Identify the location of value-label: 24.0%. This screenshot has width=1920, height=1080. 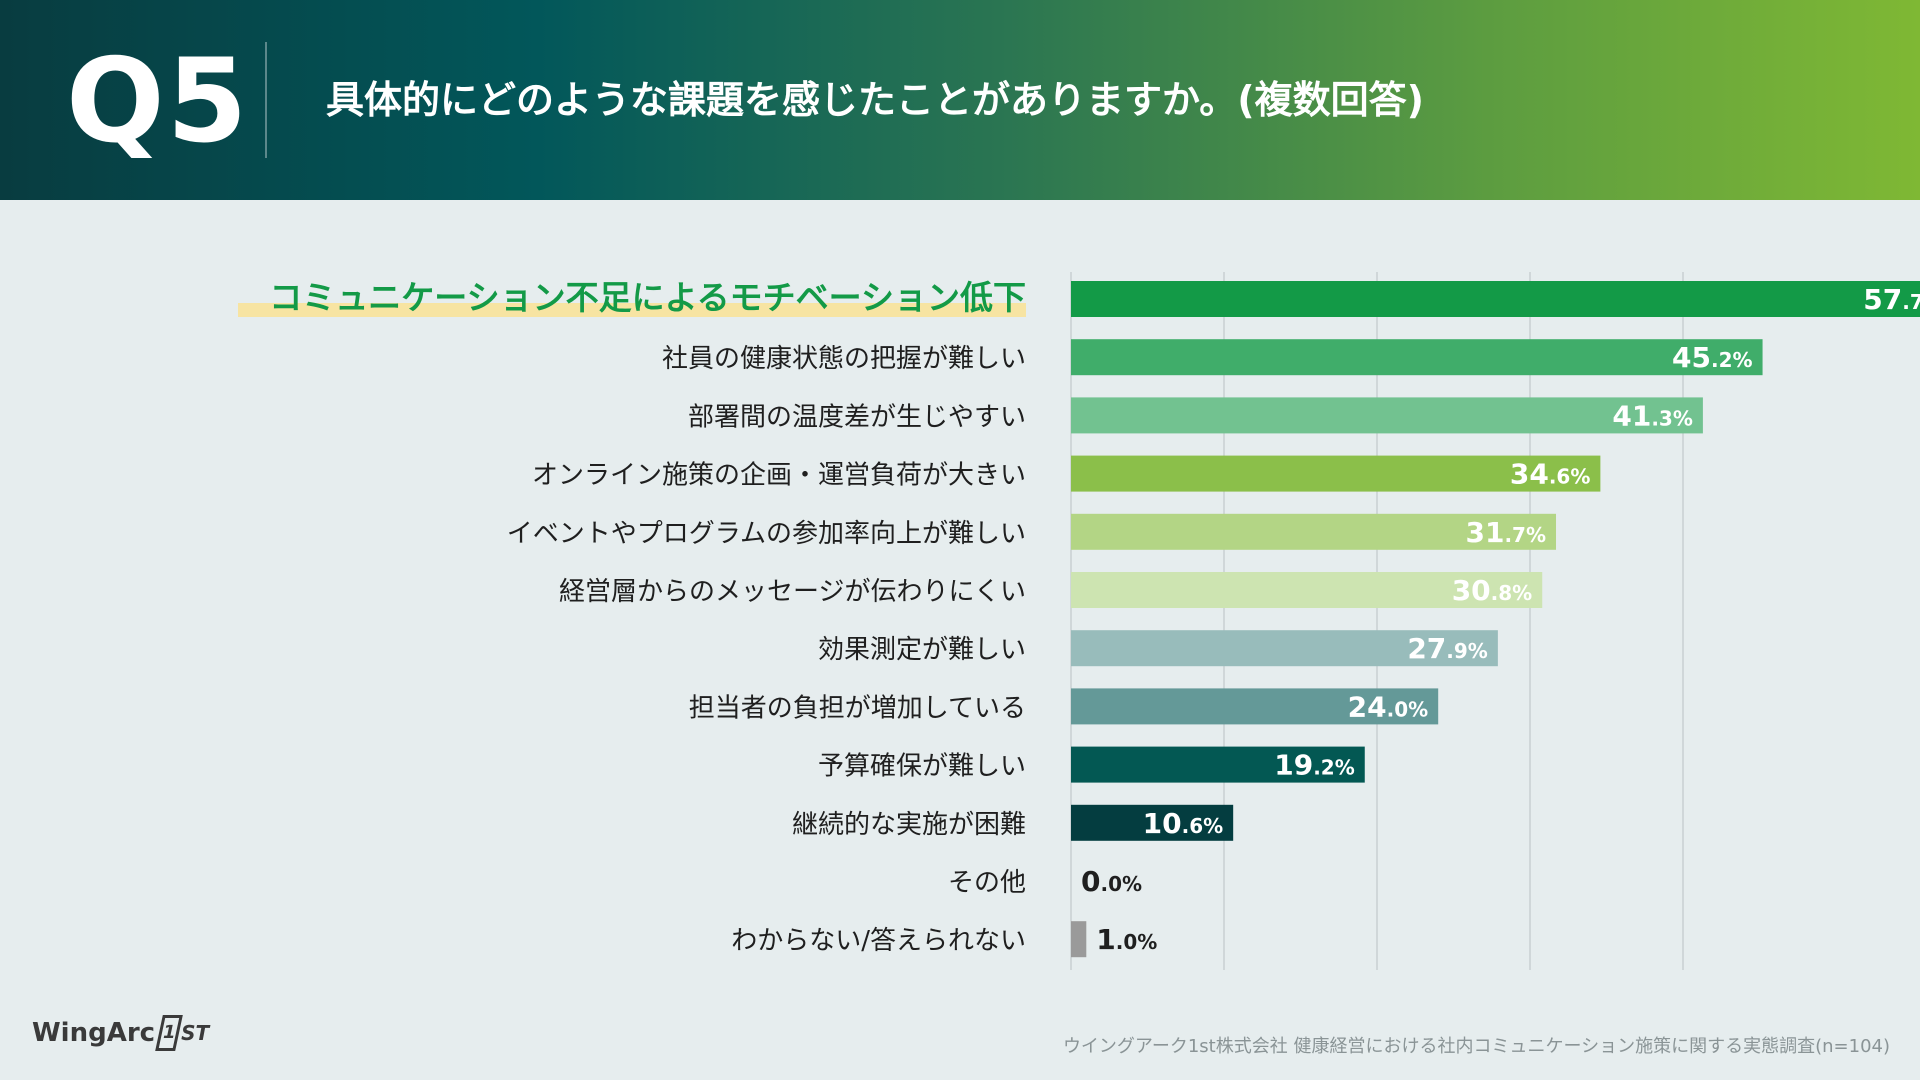
(1388, 706).